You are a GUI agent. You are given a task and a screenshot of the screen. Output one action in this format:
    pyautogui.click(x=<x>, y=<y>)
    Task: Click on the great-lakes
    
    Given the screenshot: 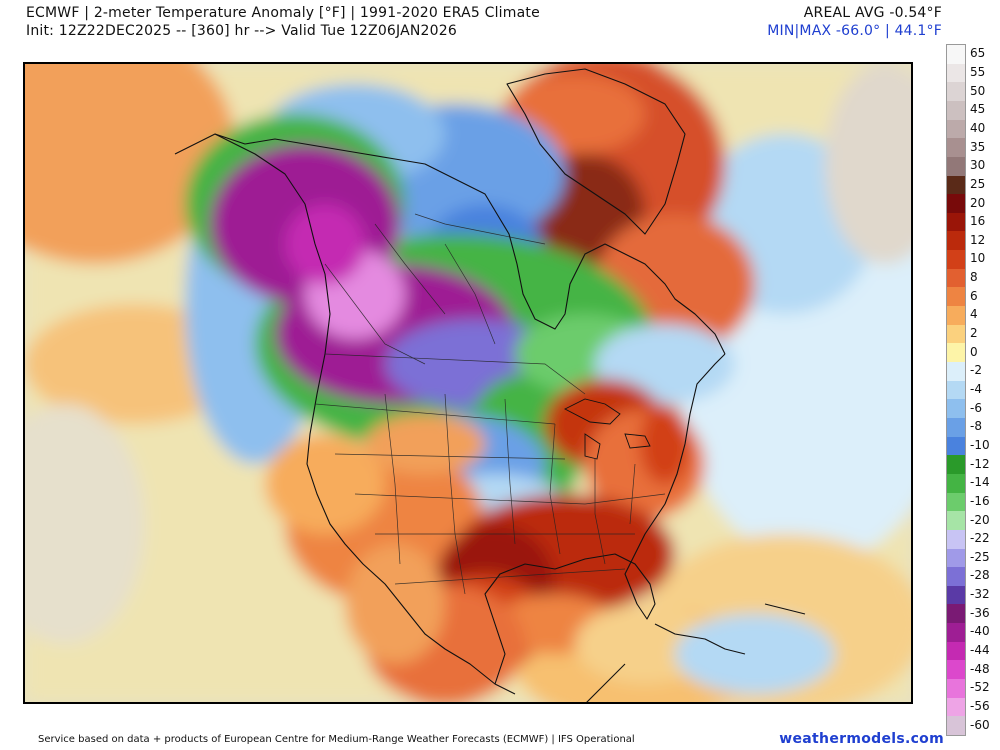 What is the action you would take?
    pyautogui.click(x=607, y=429)
    